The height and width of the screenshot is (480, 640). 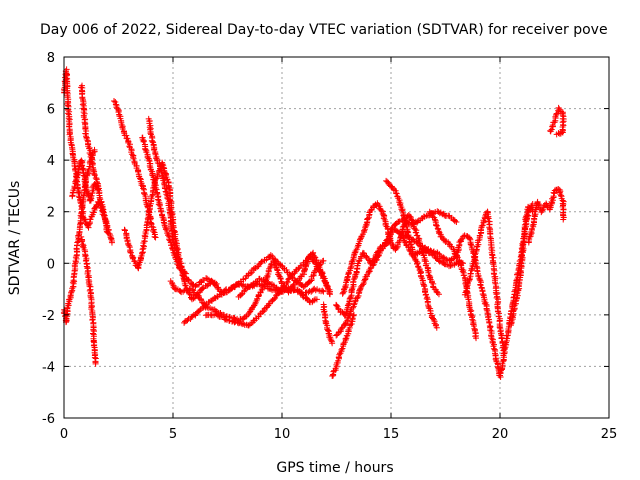 What do you see at coordinates (48, 367) in the screenshot?
I see `y-tick-label: -4` at bounding box center [48, 367].